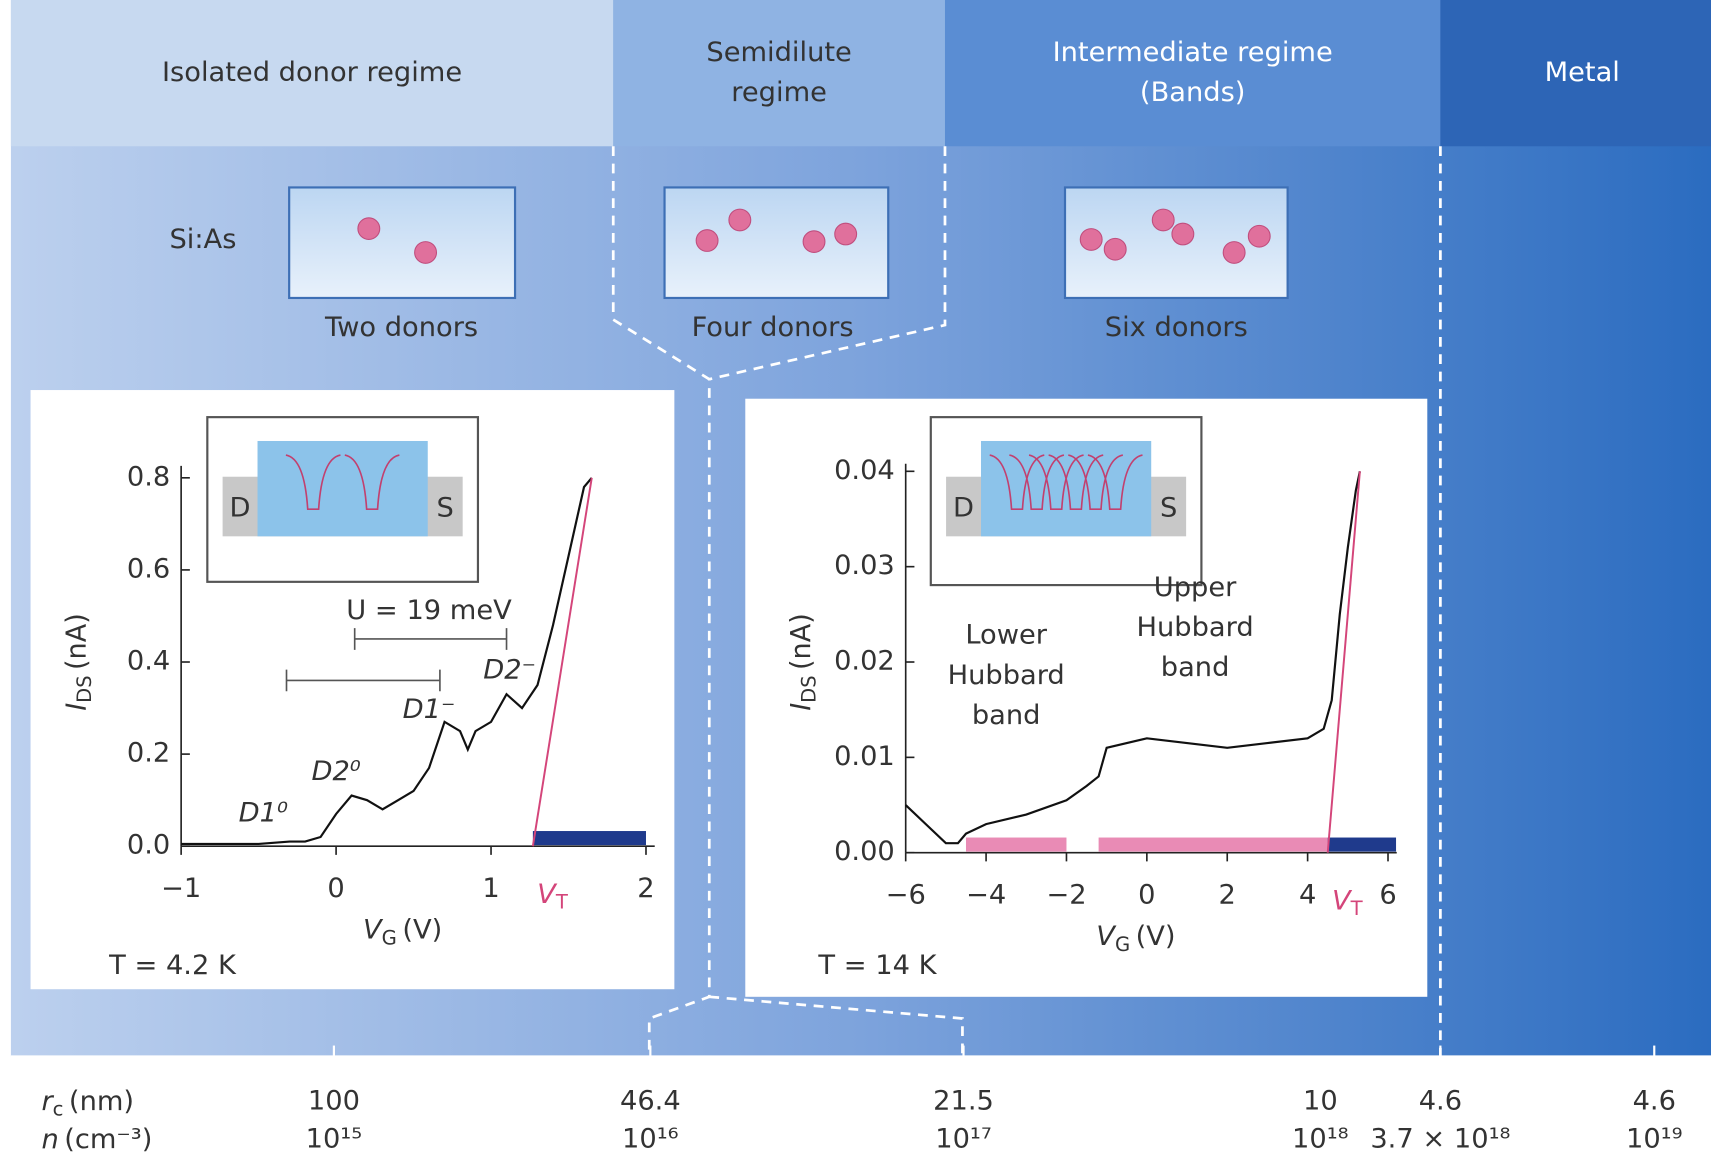 The image size is (1711, 1168). Describe the element at coordinates (148, 661) in the screenshot. I see `y-tick-label: 0.4` at that location.